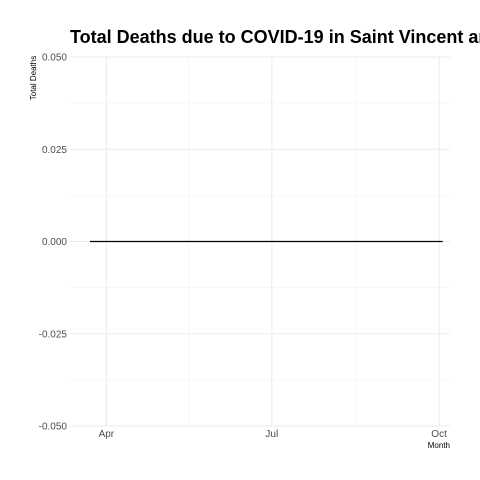  I want to click on x-tick-label: Jul, so click(271, 434).